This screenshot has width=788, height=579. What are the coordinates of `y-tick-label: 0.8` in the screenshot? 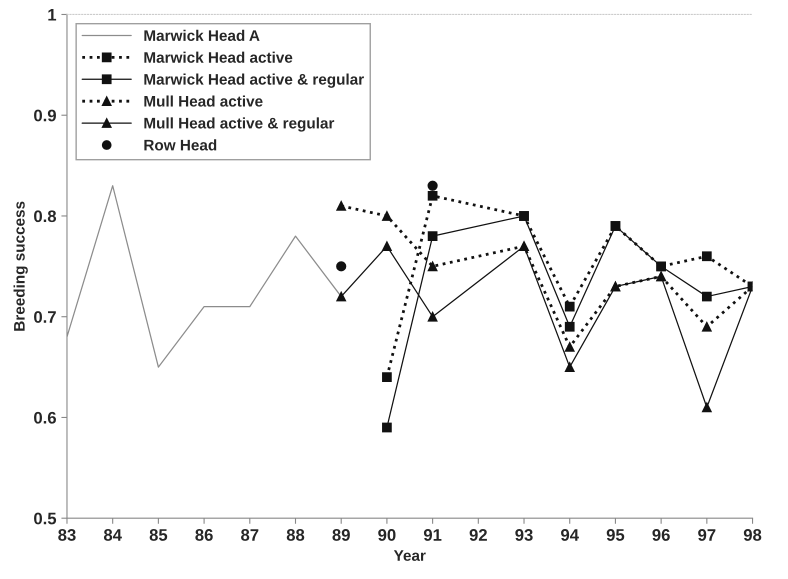 It's located at (45, 216).